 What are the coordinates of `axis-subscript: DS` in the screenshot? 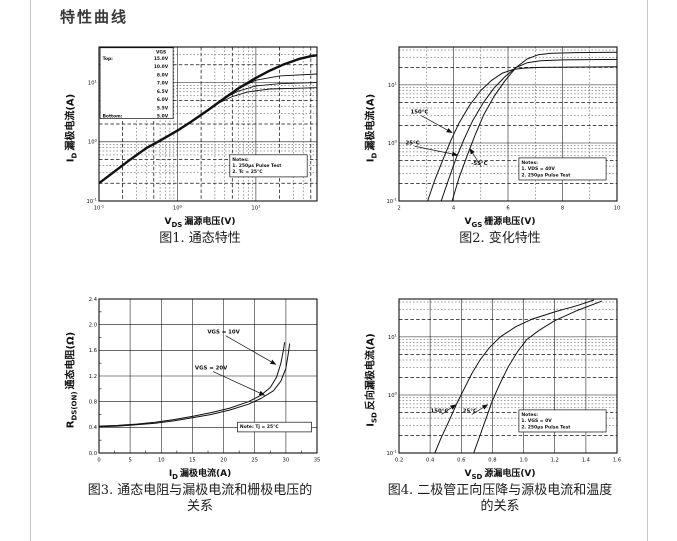 It's located at (177, 224).